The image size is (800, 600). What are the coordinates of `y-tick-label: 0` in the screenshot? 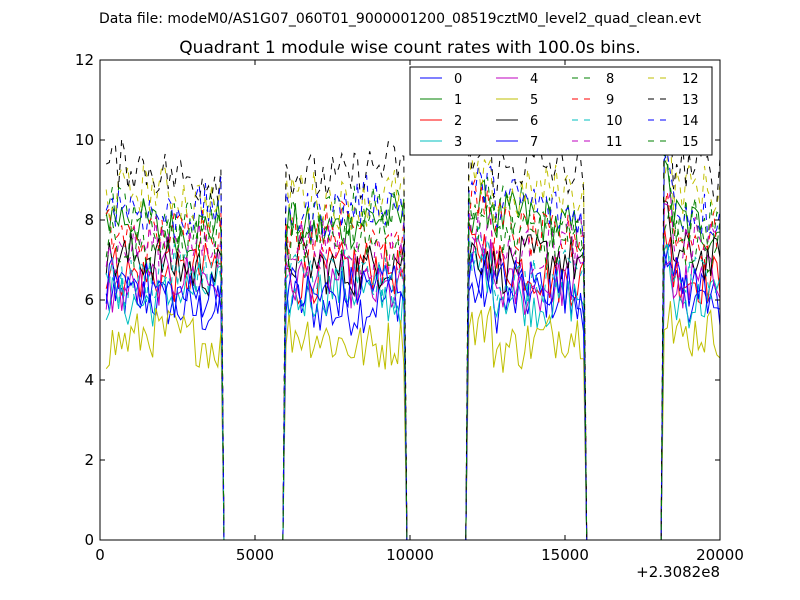 It's located at (89, 540).